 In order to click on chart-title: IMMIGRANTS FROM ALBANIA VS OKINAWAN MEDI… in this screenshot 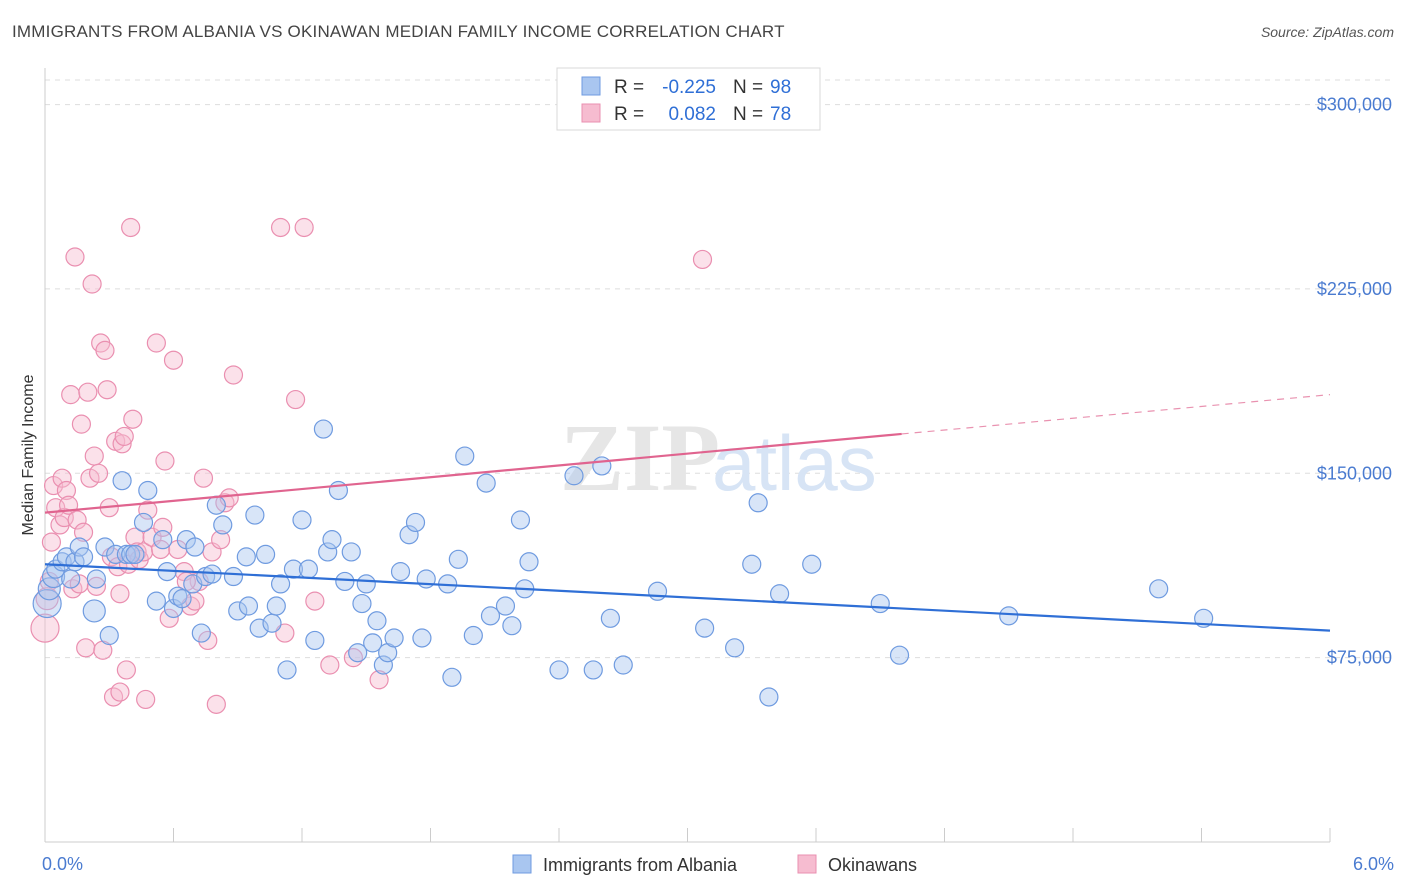, I will do `click(398, 31)`.